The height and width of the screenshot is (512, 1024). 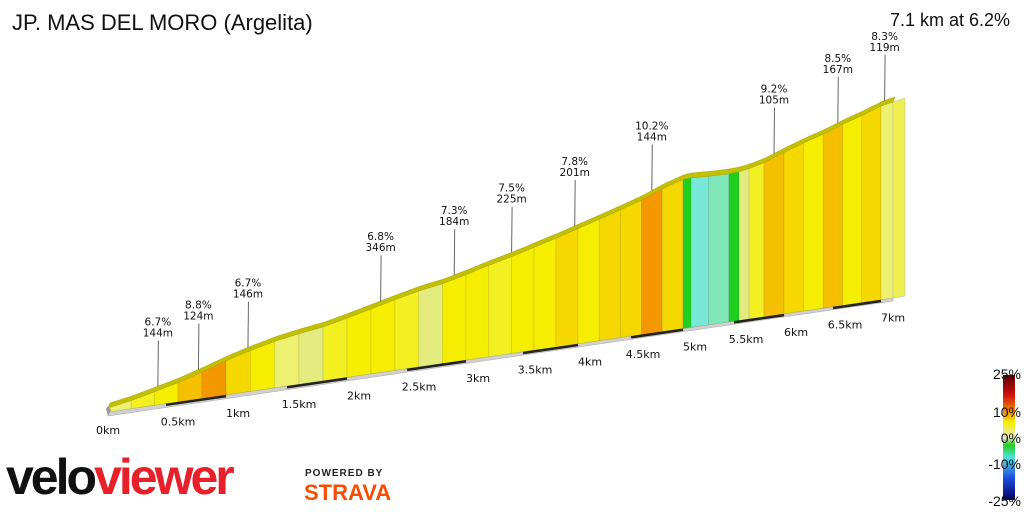 What do you see at coordinates (299, 404) in the screenshot?
I see `x-tick-label: 1.5km` at bounding box center [299, 404].